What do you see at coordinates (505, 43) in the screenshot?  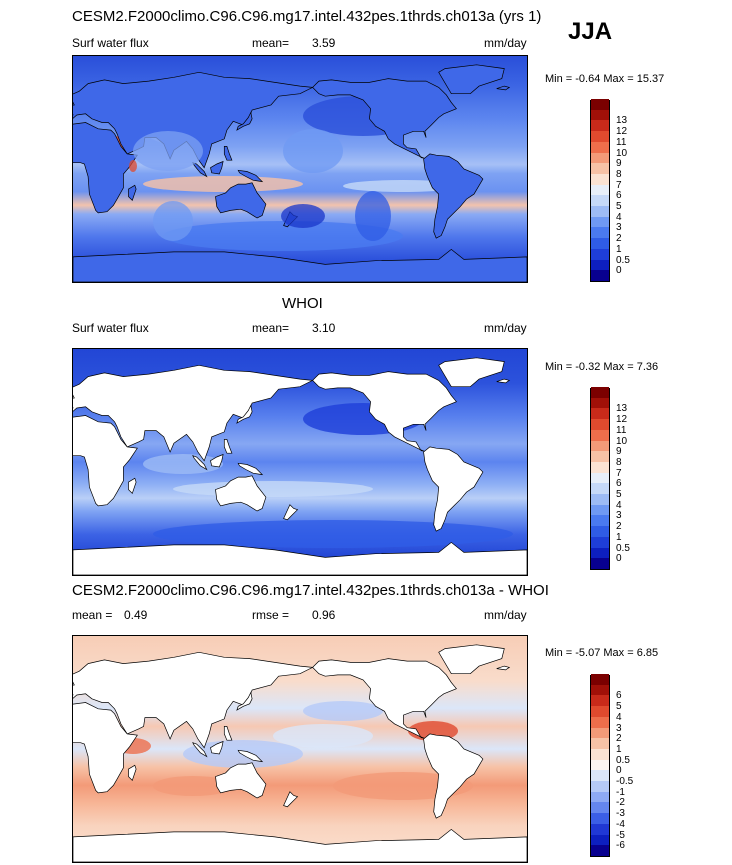 I see `panel1-units: mm/day` at bounding box center [505, 43].